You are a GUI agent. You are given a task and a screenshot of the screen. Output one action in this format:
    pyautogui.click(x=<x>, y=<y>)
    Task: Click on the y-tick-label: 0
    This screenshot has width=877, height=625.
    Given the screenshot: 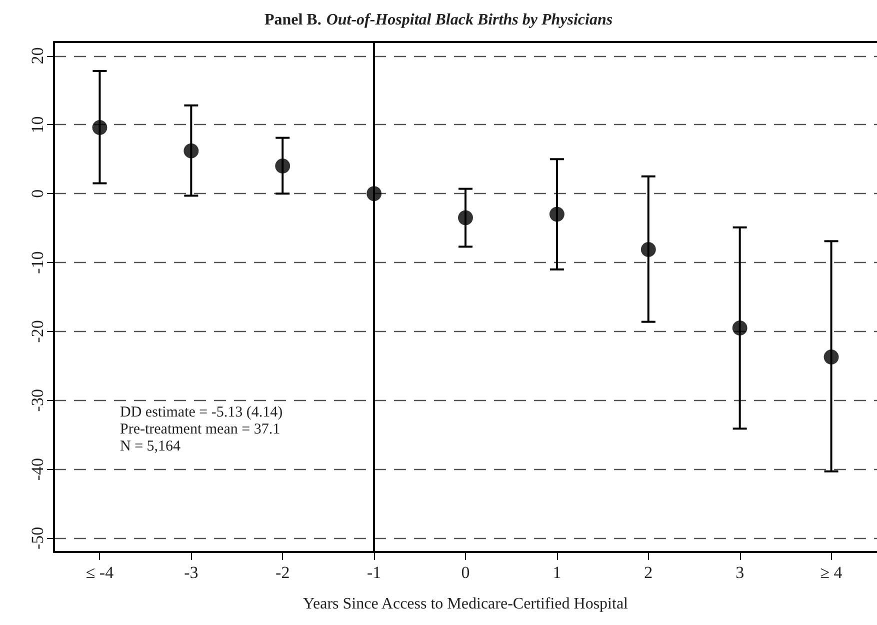 What is the action you would take?
    pyautogui.click(x=37, y=193)
    